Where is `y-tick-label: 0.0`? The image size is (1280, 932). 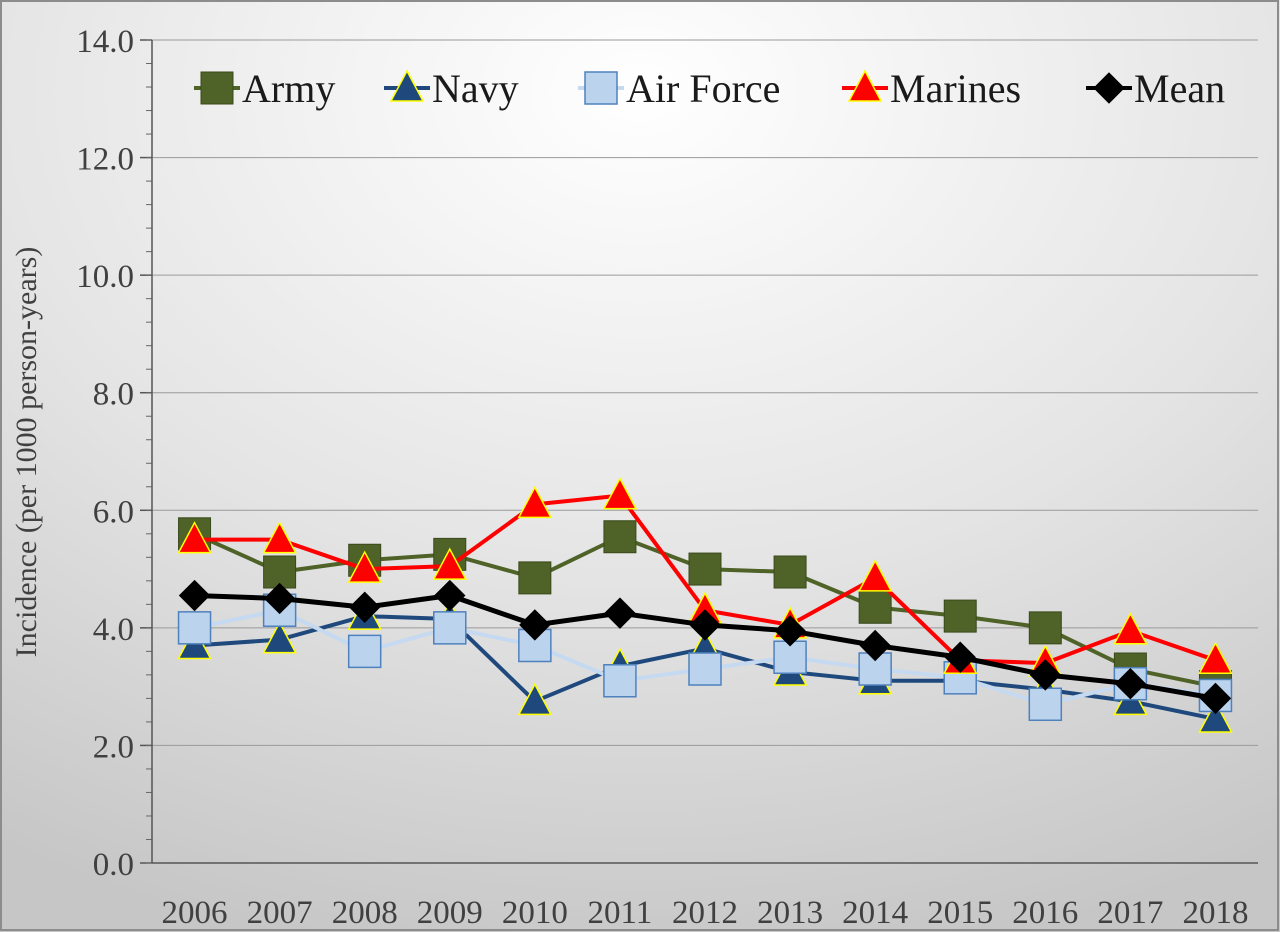 y-tick-label: 0.0 is located at coordinates (113, 865).